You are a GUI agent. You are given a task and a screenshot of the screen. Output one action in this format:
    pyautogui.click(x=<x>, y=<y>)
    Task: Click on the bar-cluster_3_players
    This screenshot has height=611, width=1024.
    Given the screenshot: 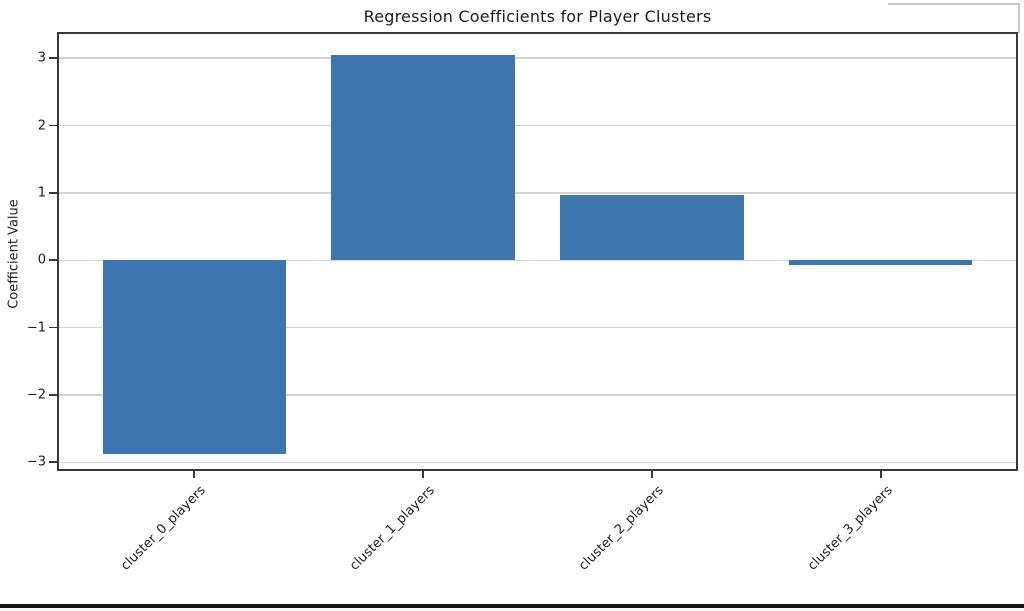 What is the action you would take?
    pyautogui.click(x=881, y=262)
    